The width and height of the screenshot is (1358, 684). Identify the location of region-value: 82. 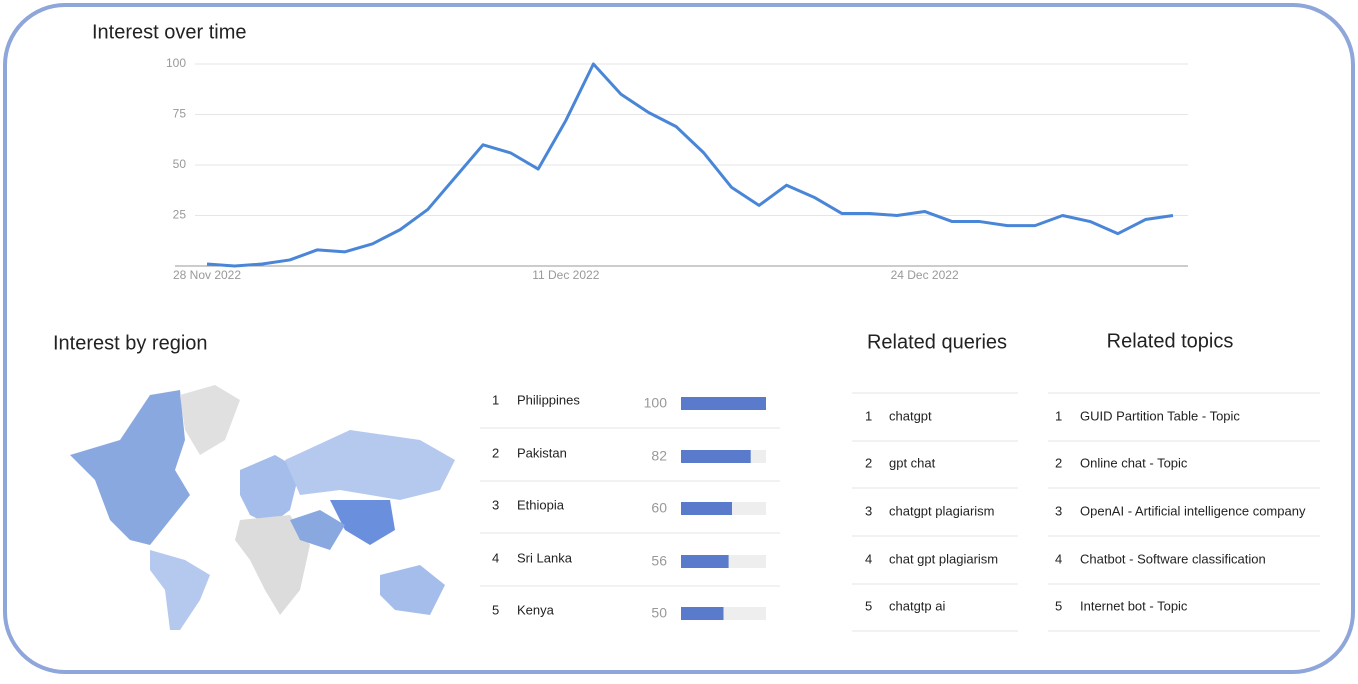
(659, 456).